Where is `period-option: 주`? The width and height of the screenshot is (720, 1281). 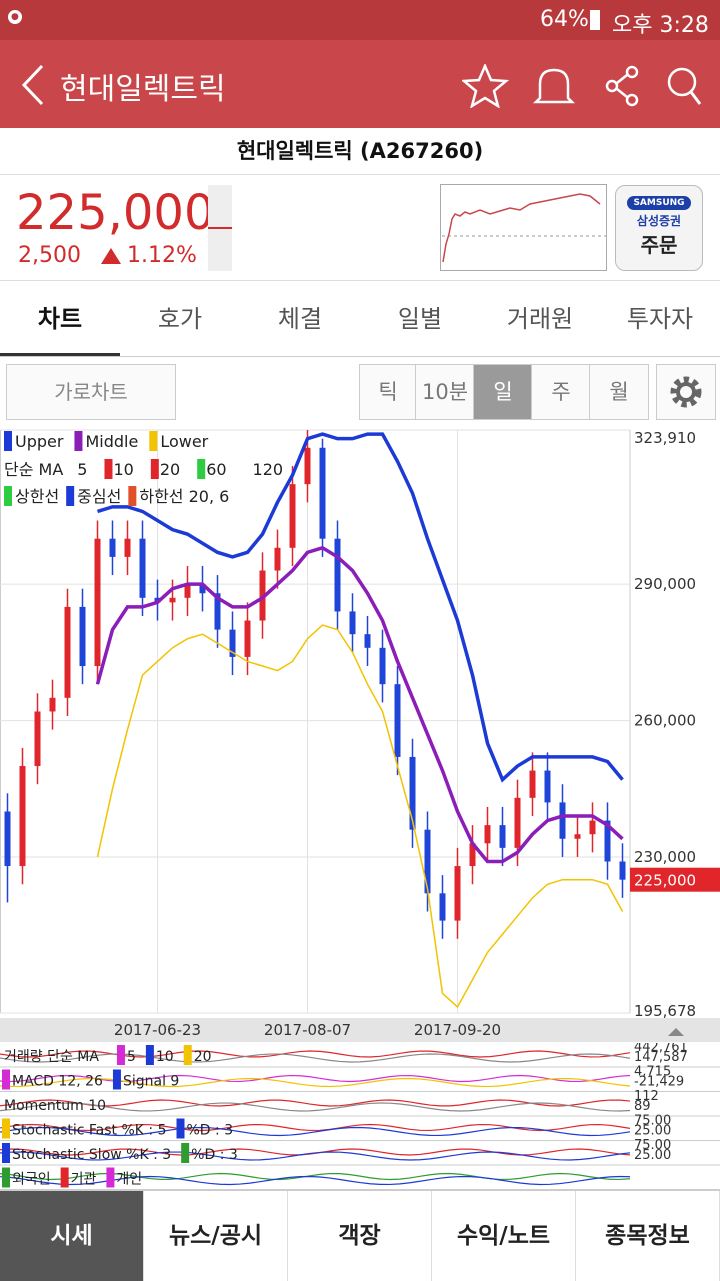 period-option: 주 is located at coordinates (561, 392).